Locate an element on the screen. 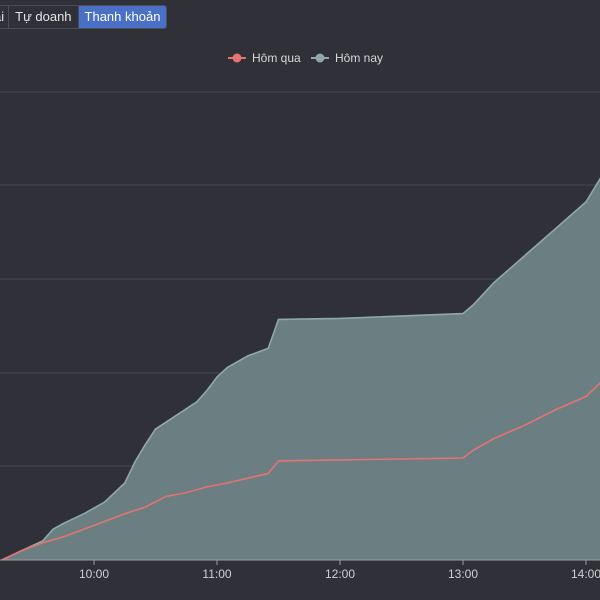 The width and height of the screenshot is (600, 600). x-tick-label: 12:00 is located at coordinates (340, 574).